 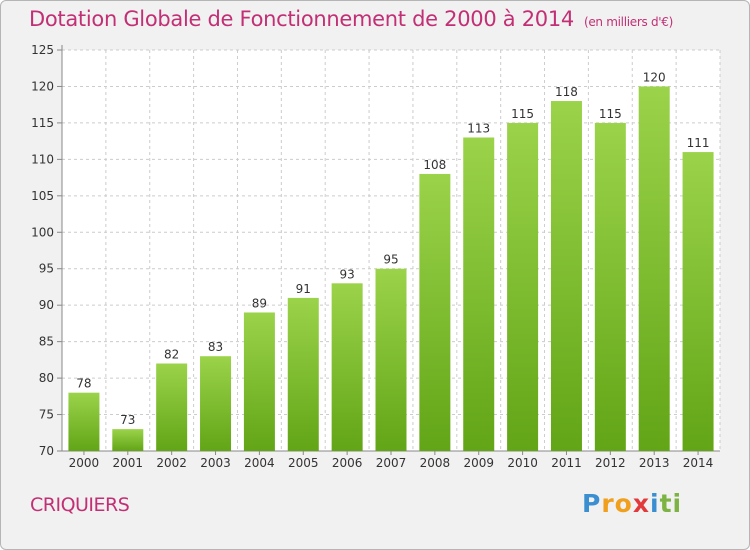 What do you see at coordinates (608, 503) in the screenshot?
I see `logo-letter: r` at bounding box center [608, 503].